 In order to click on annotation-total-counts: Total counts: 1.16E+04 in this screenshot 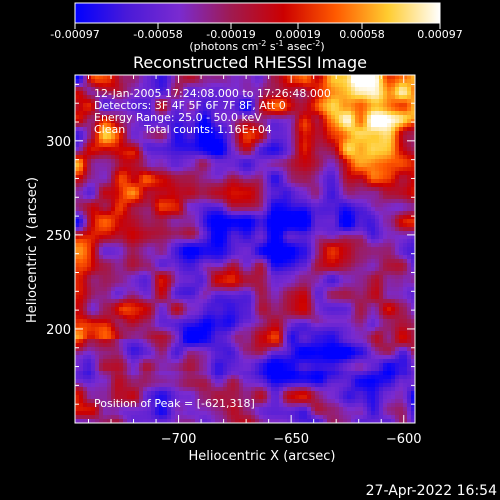, I will do `click(207, 129)`.